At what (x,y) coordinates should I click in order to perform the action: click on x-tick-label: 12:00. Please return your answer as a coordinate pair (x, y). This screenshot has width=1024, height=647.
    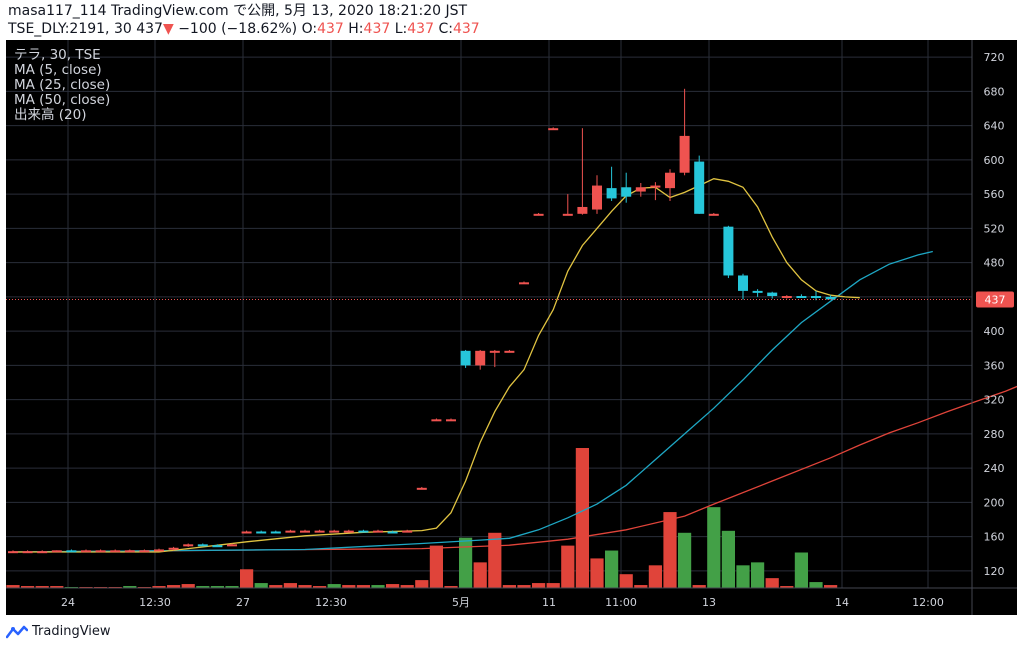
    Looking at the image, I should click on (928, 602).